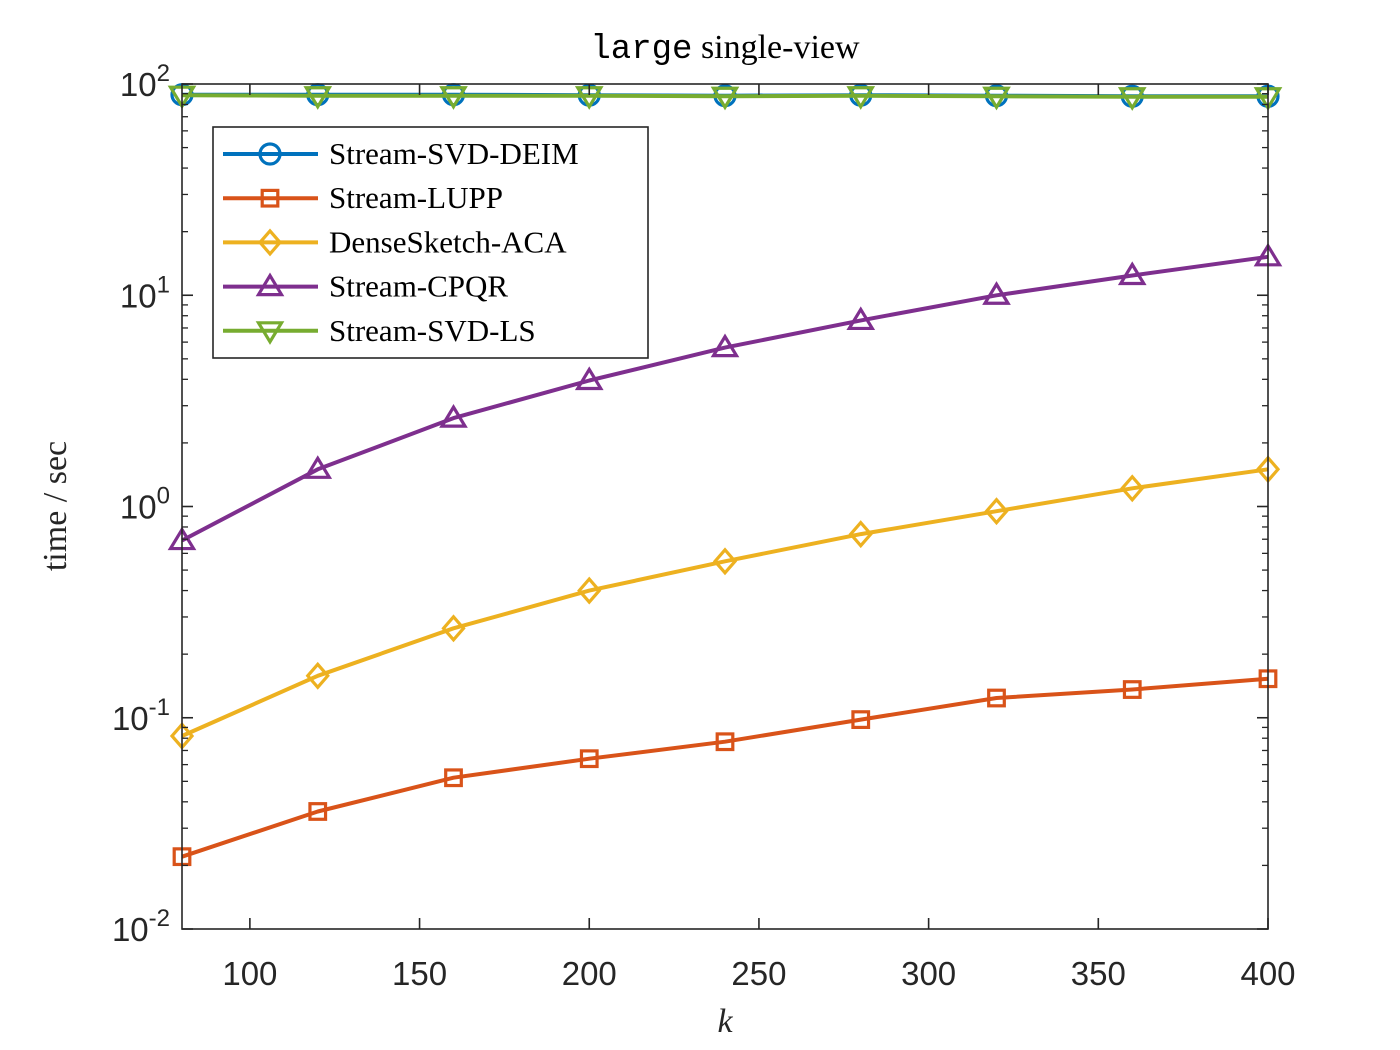 This screenshot has height=1050, width=1400. What do you see at coordinates (776, 47) in the screenshot?
I see `chart-title-text: single-view` at bounding box center [776, 47].